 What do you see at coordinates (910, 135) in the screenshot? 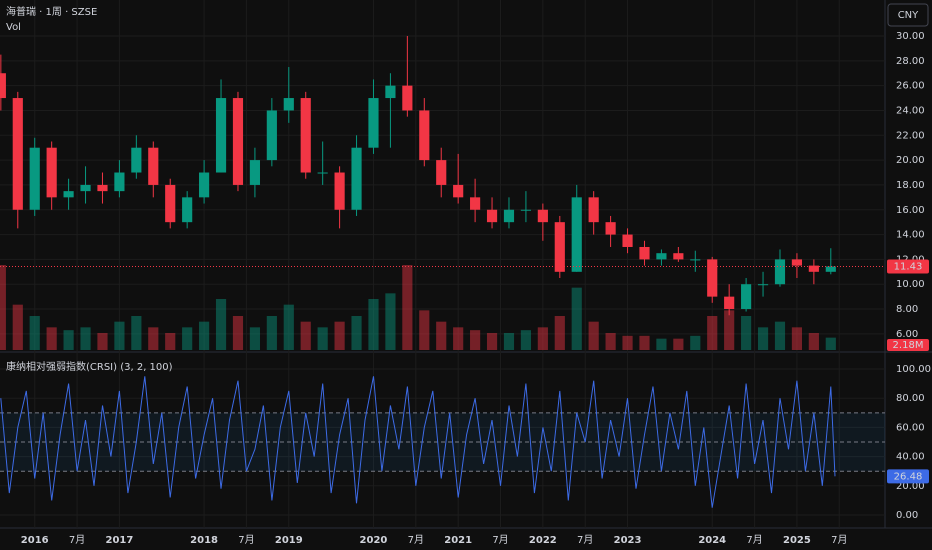
I see `y-tick-label: 22.00` at bounding box center [910, 135].